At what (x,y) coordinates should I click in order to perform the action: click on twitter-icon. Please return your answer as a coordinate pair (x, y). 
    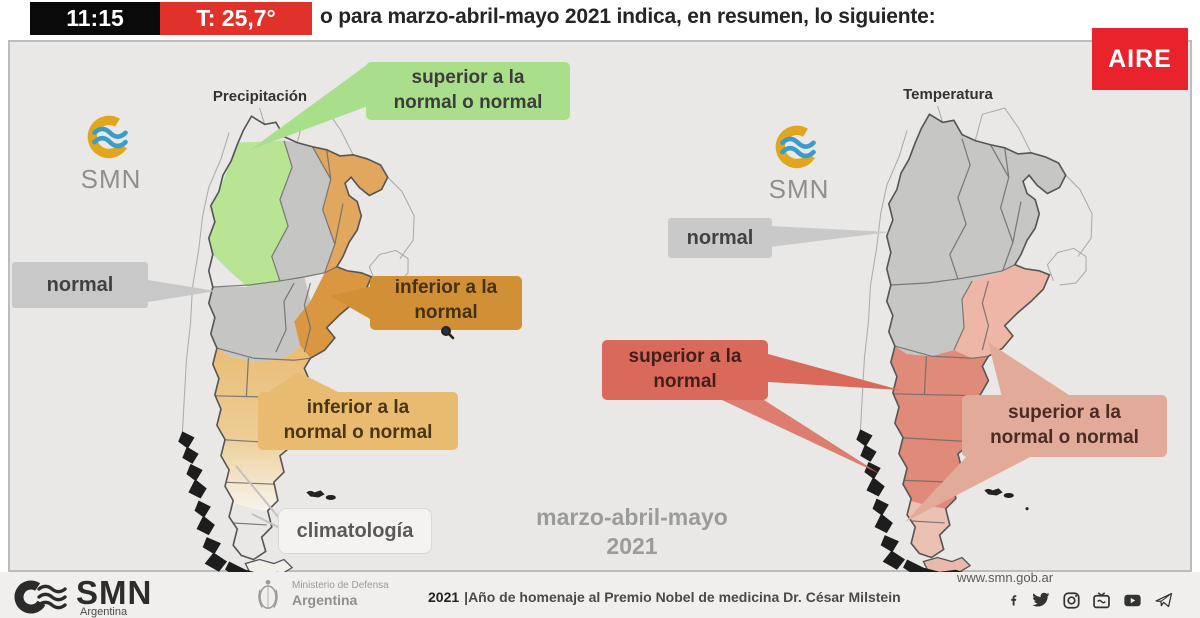
    Looking at the image, I should click on (1041, 599).